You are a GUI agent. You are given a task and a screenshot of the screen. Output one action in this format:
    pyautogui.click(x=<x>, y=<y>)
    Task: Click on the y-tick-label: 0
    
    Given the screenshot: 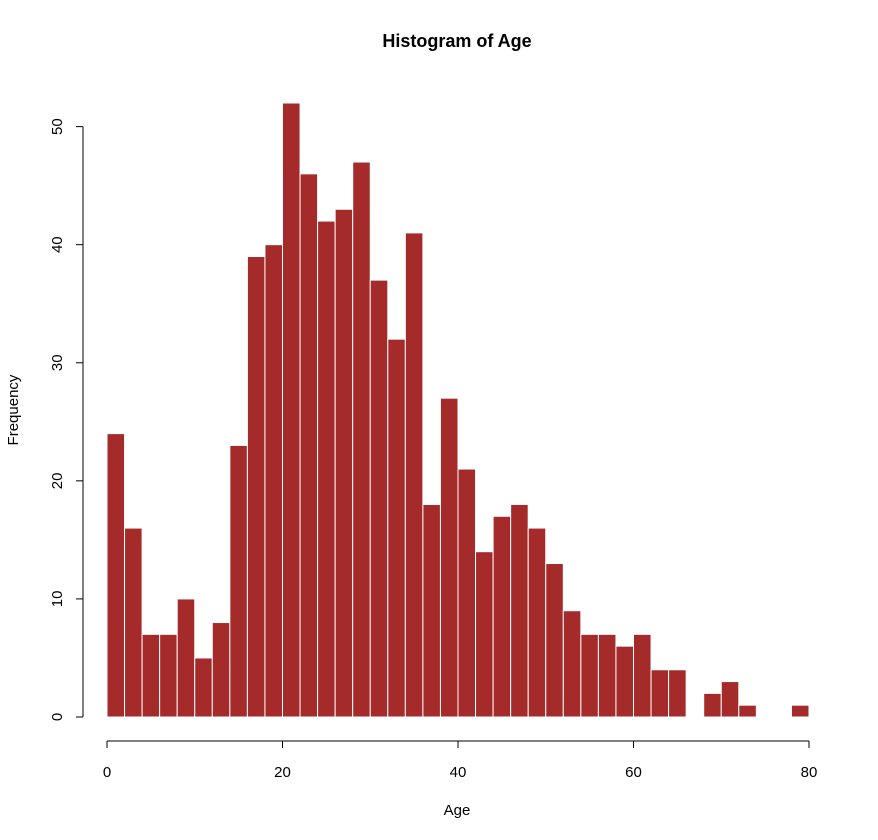 What is the action you would take?
    pyautogui.click(x=57, y=717)
    